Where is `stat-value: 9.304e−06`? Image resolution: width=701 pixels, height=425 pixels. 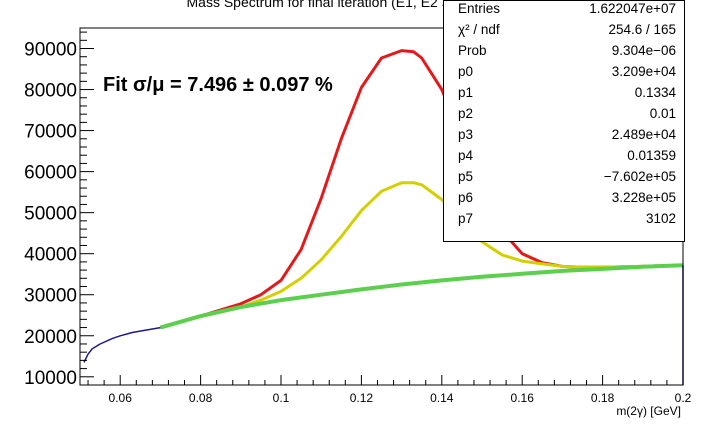 stat-value: 9.304e−06 is located at coordinates (643, 50).